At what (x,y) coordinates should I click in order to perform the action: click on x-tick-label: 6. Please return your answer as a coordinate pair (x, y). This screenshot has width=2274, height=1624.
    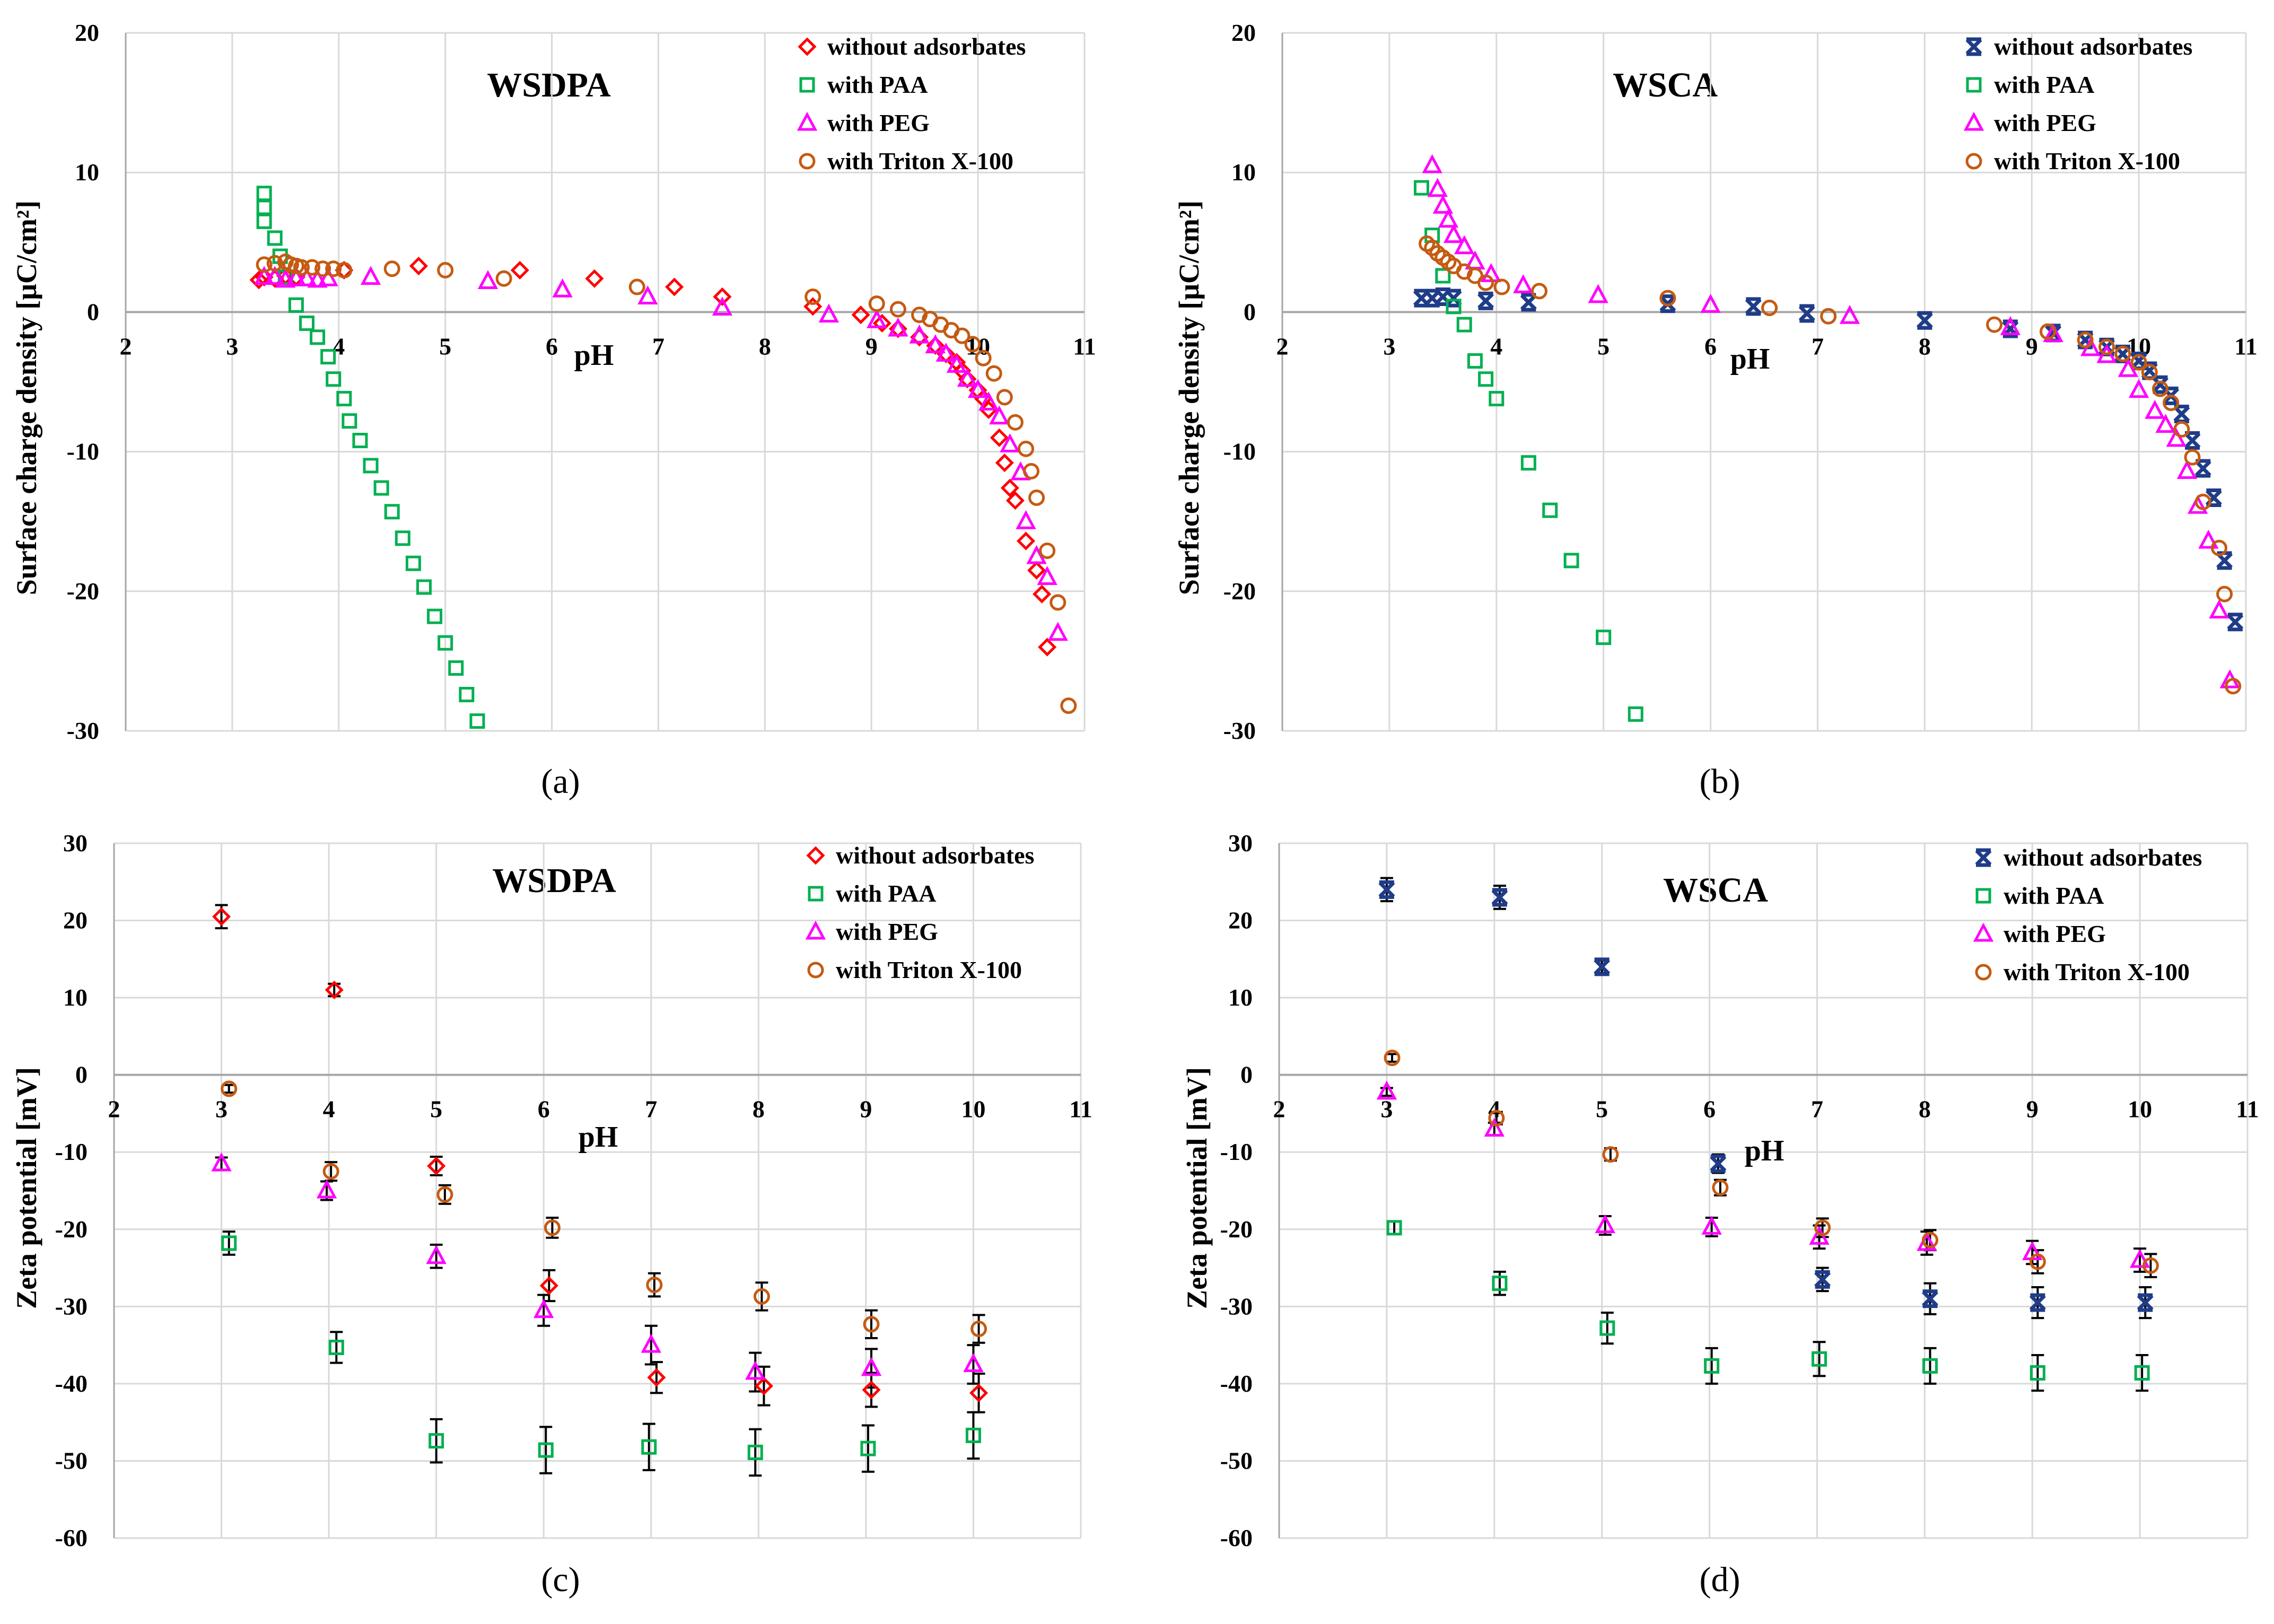
    Looking at the image, I should click on (552, 347).